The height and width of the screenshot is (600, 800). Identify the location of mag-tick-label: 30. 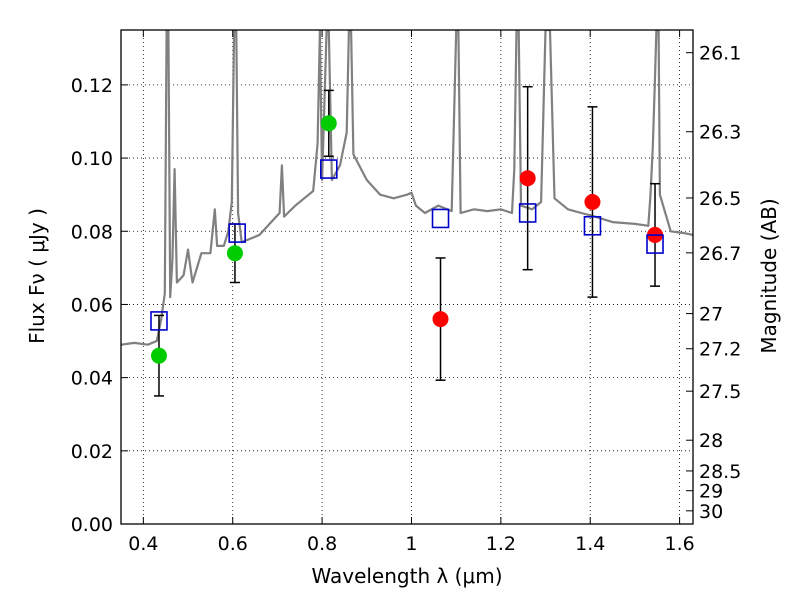
(711, 512).